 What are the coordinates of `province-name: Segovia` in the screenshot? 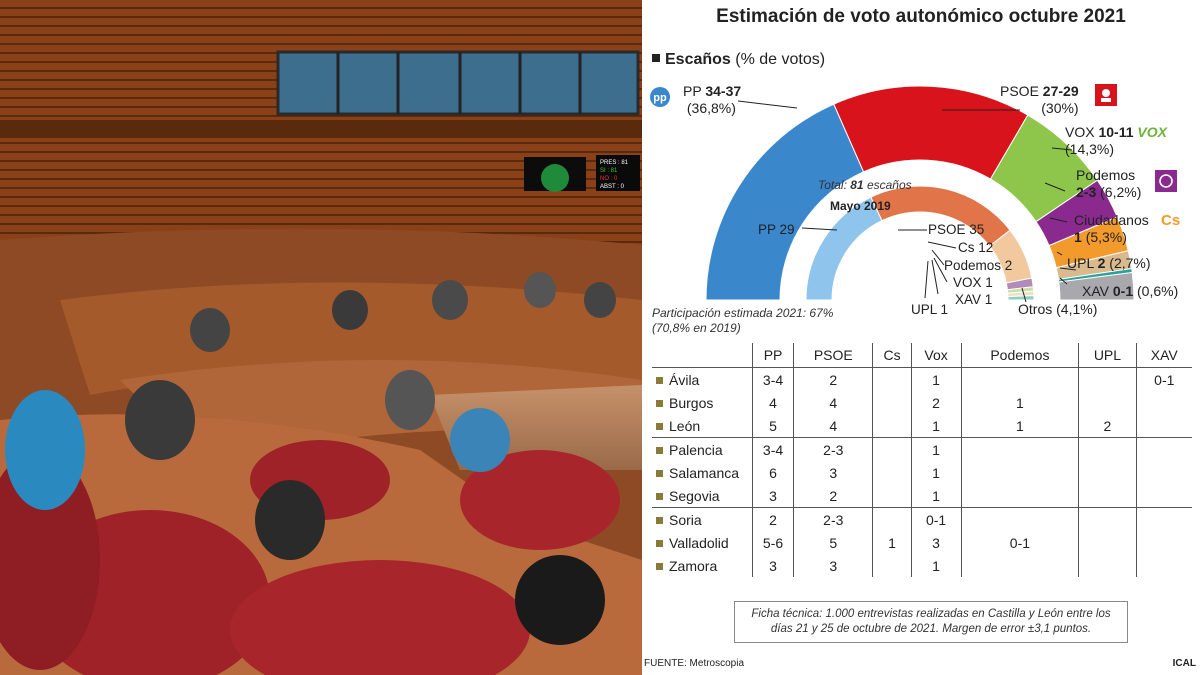 It's located at (702, 496).